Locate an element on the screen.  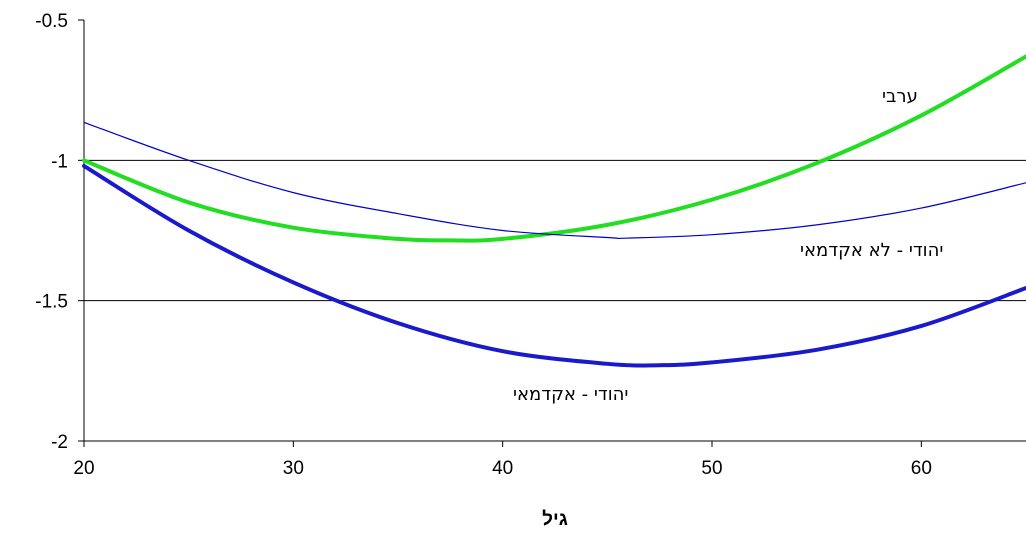
annotation-jewish-academic: יהודי - אקדמאי is located at coordinates (570, 394).